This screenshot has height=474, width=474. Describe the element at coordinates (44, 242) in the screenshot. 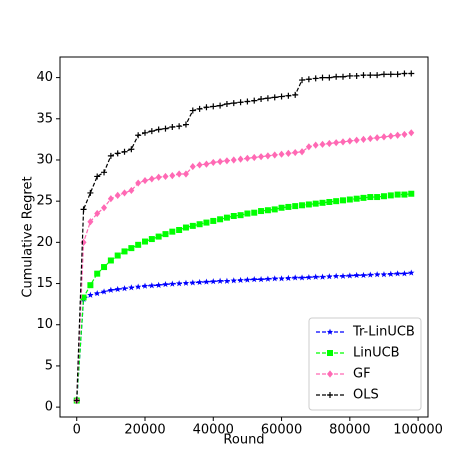

I see `y-tick-label: 20` at that location.